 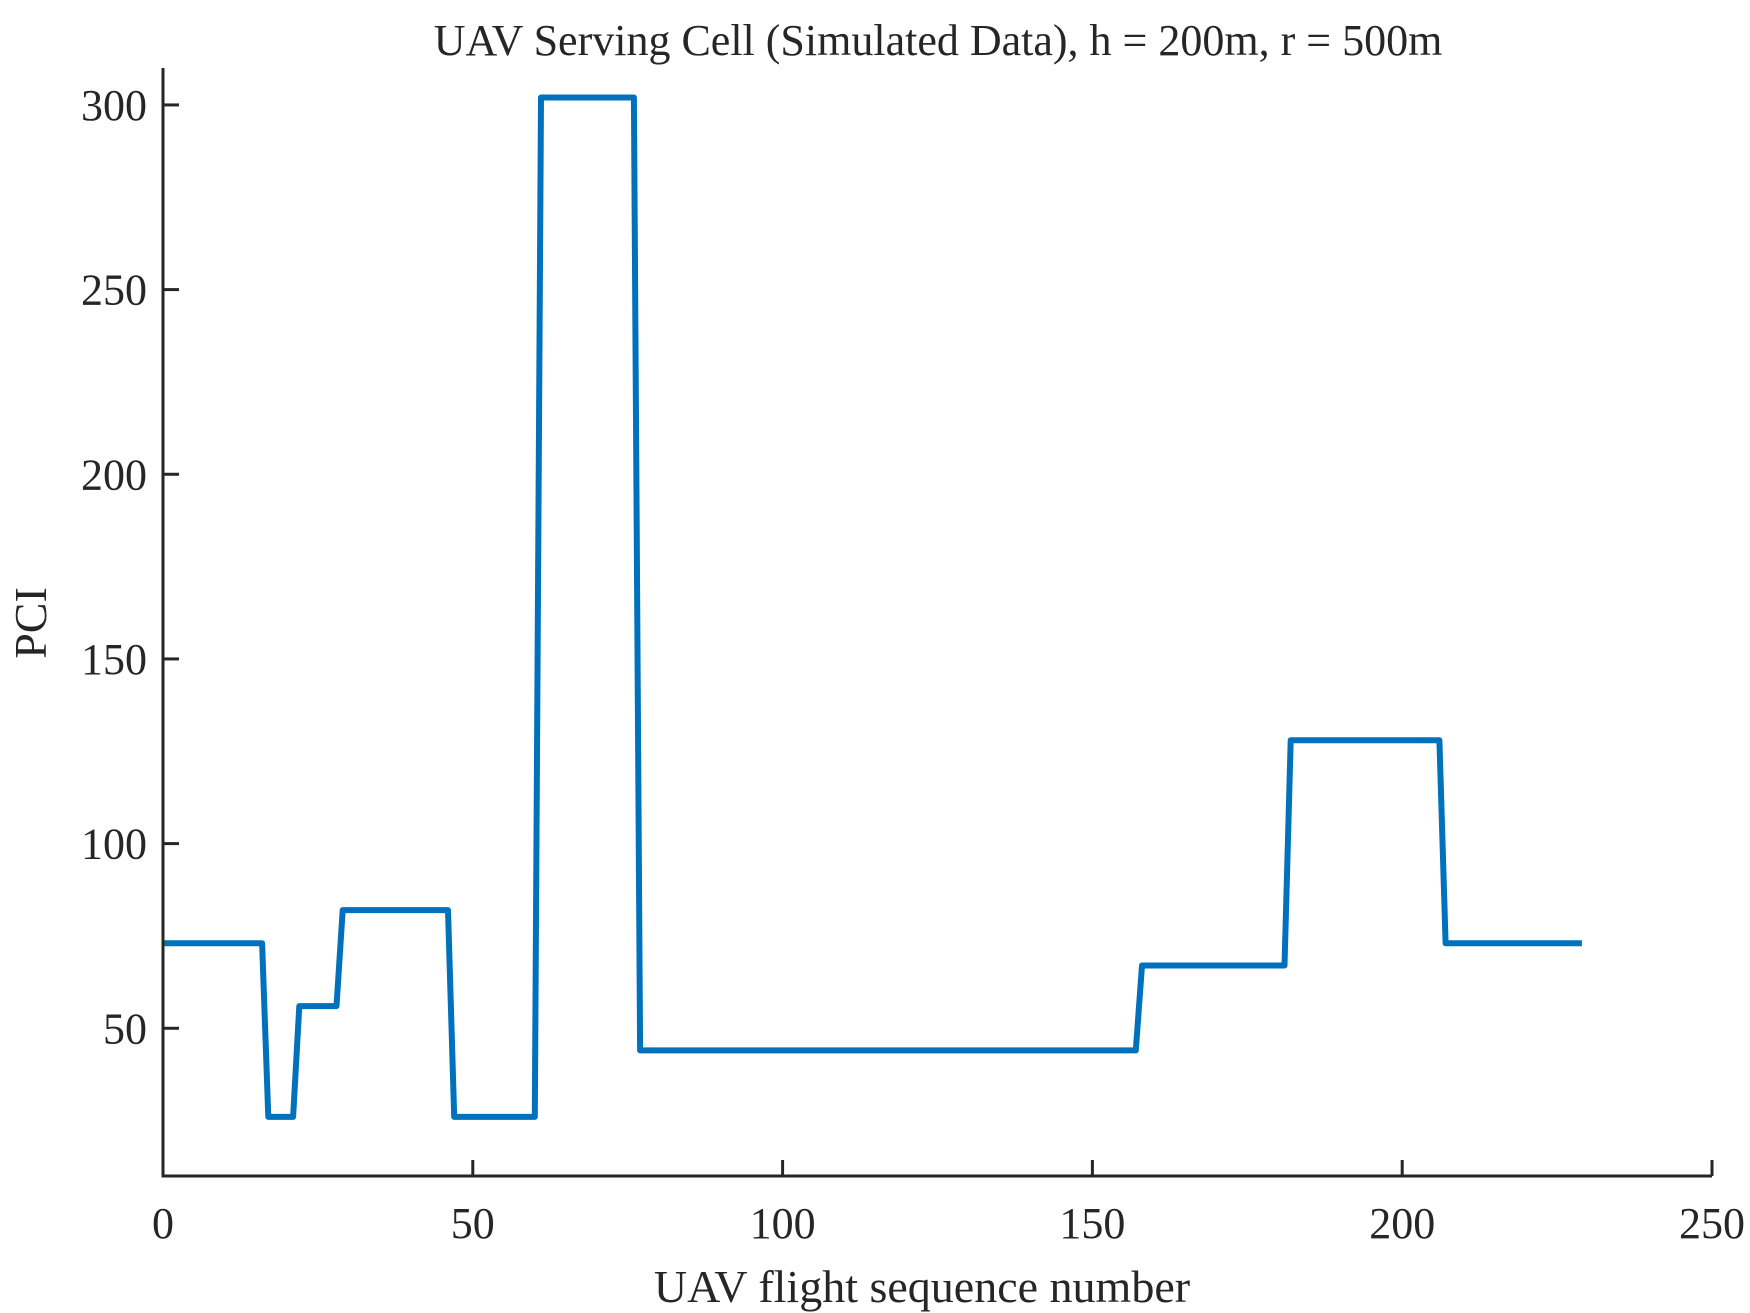 I want to click on x-tick-label: 250, so click(x=1712, y=1223).